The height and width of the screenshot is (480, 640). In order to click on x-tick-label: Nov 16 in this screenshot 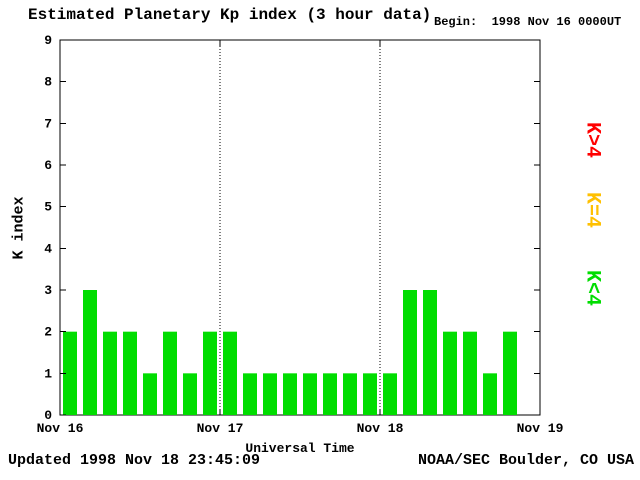, I will do `click(60, 428)`.